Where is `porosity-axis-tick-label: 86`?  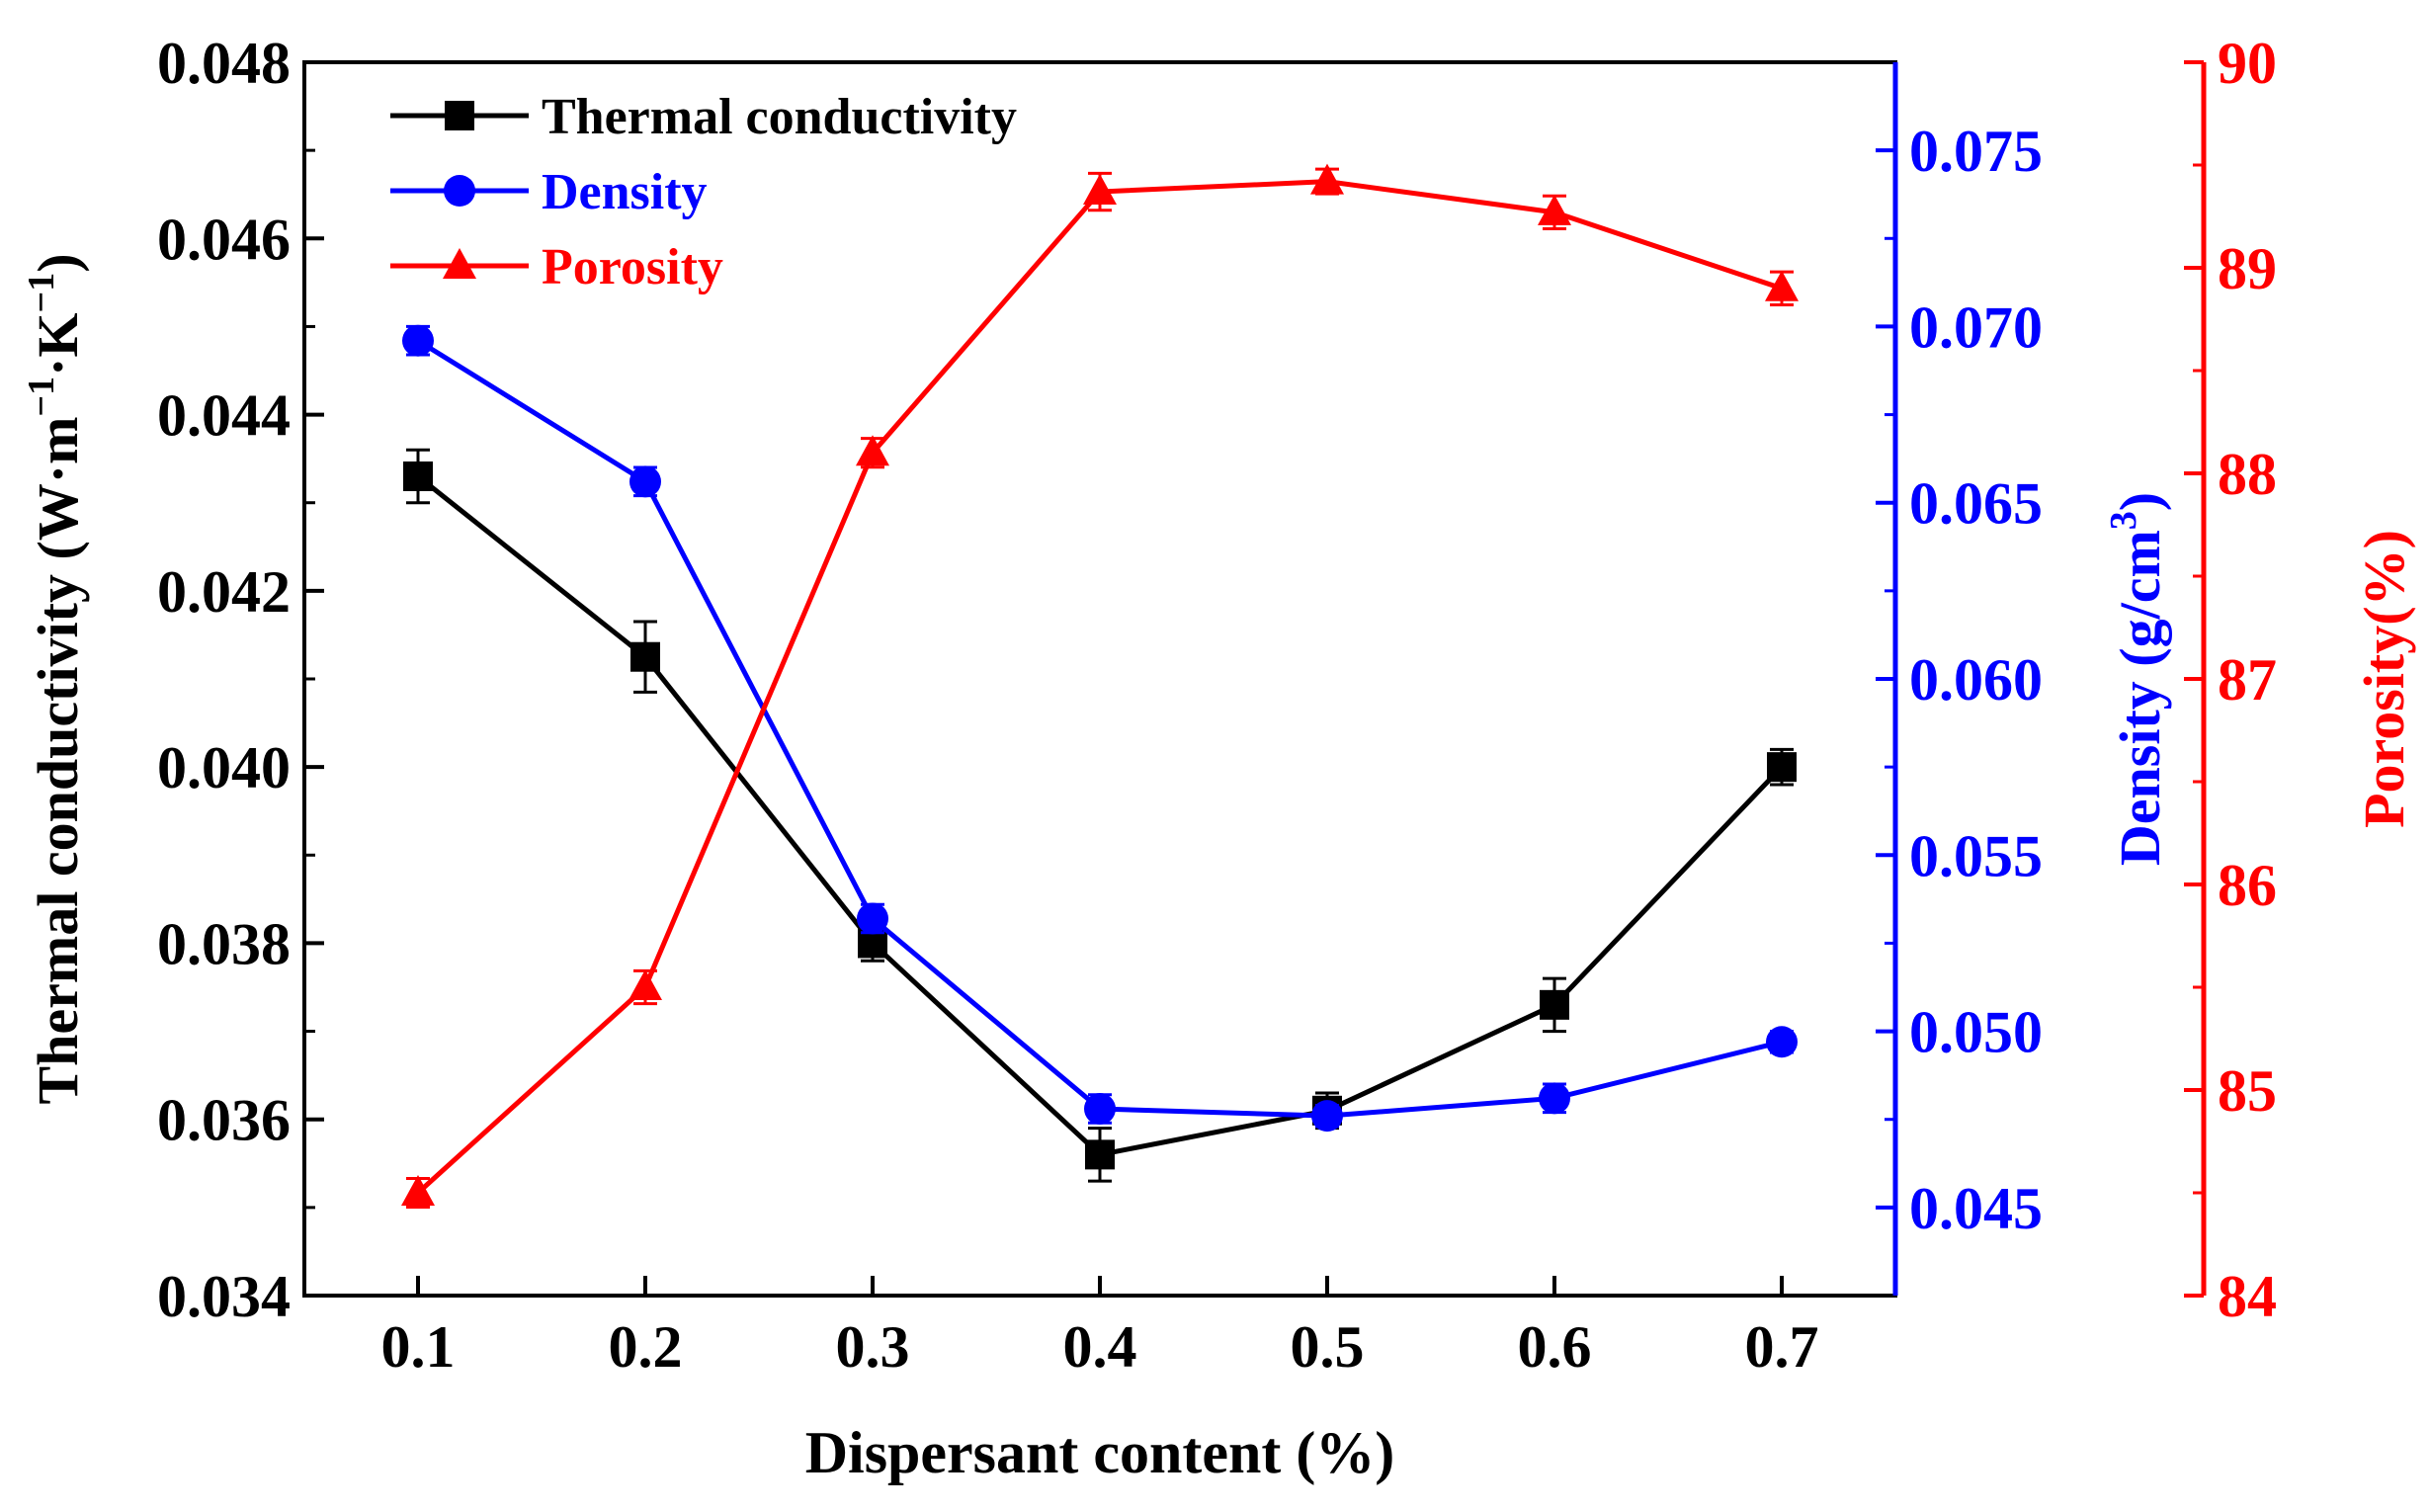 porosity-axis-tick-label: 86 is located at coordinates (2247, 885).